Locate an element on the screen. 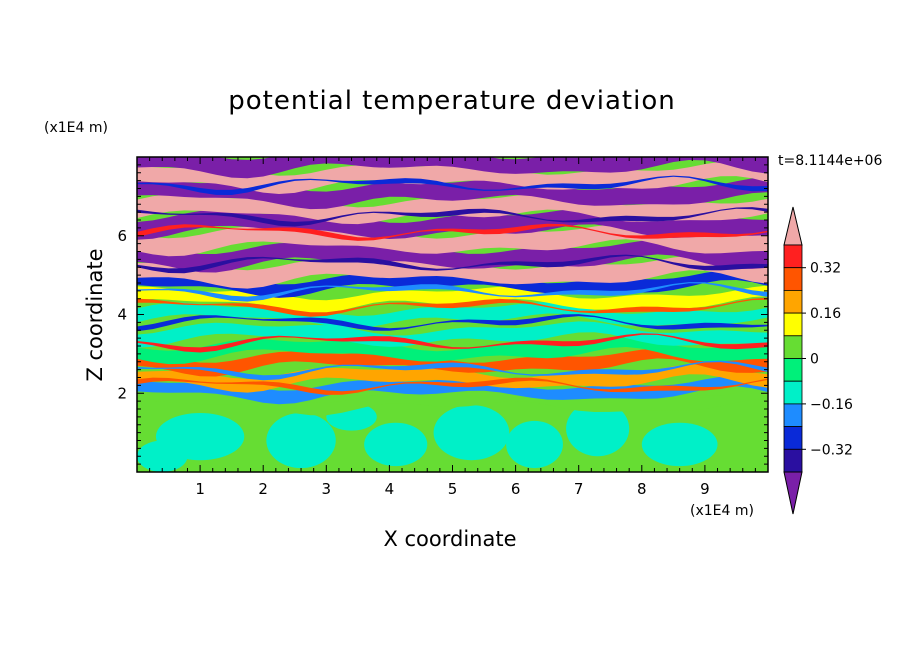 The width and height of the screenshot is (904, 654). x-tick-label: 6 is located at coordinates (516, 489).